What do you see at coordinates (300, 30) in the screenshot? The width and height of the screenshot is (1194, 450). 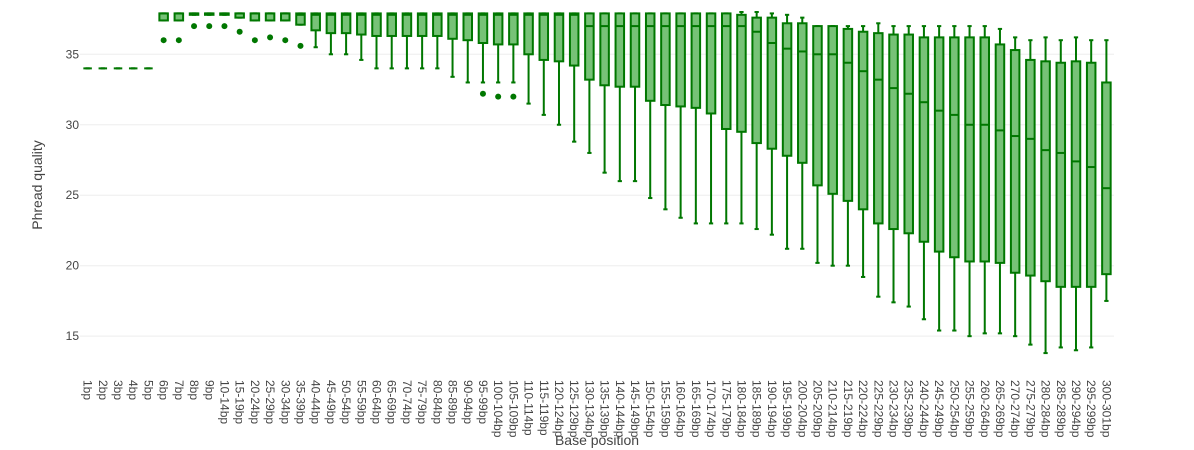 I see `box-35-39bp` at bounding box center [300, 30].